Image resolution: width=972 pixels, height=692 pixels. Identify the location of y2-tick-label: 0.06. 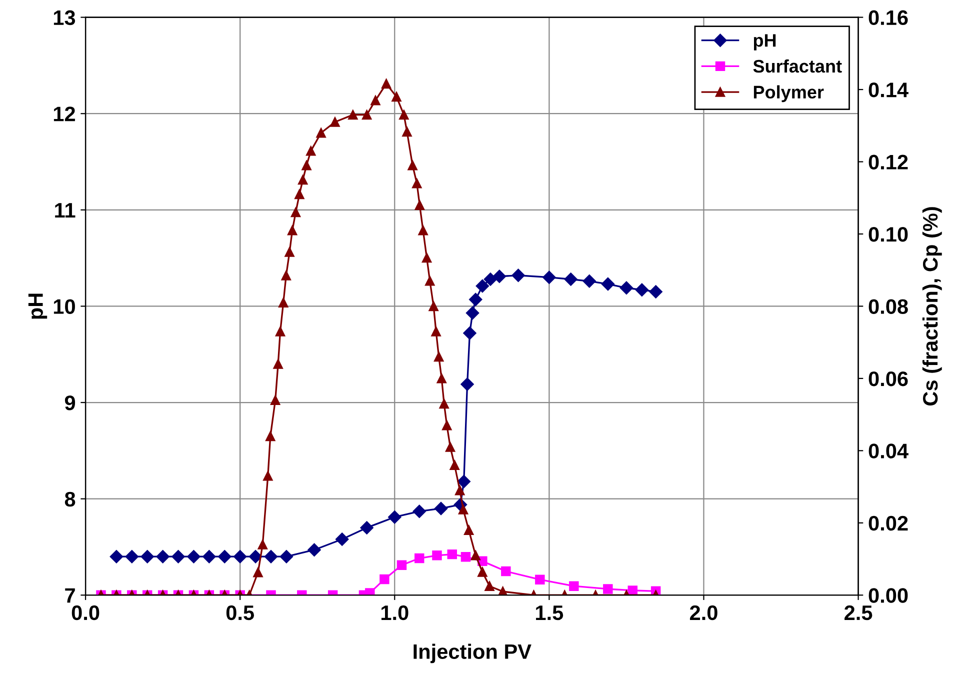
(888, 378).